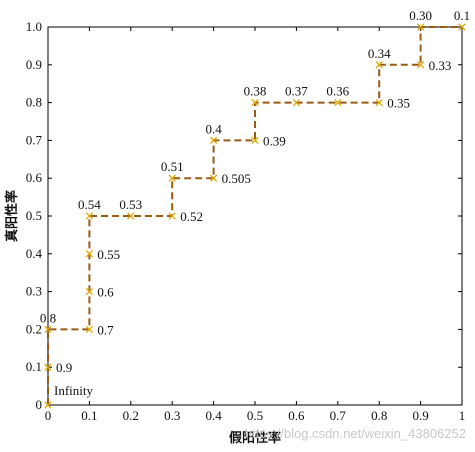 This screenshot has height=452, width=475. Describe the element at coordinates (255, 415) in the screenshot. I see `x-tick-label: 0.5` at that location.